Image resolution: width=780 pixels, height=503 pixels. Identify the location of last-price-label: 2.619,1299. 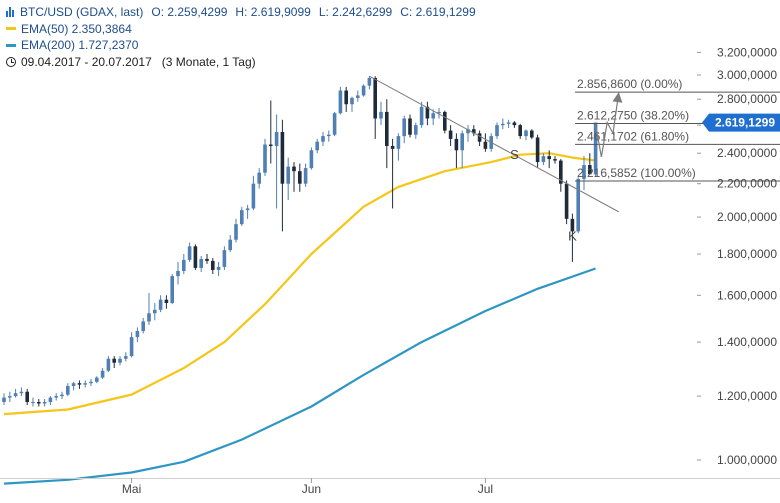
(745, 123).